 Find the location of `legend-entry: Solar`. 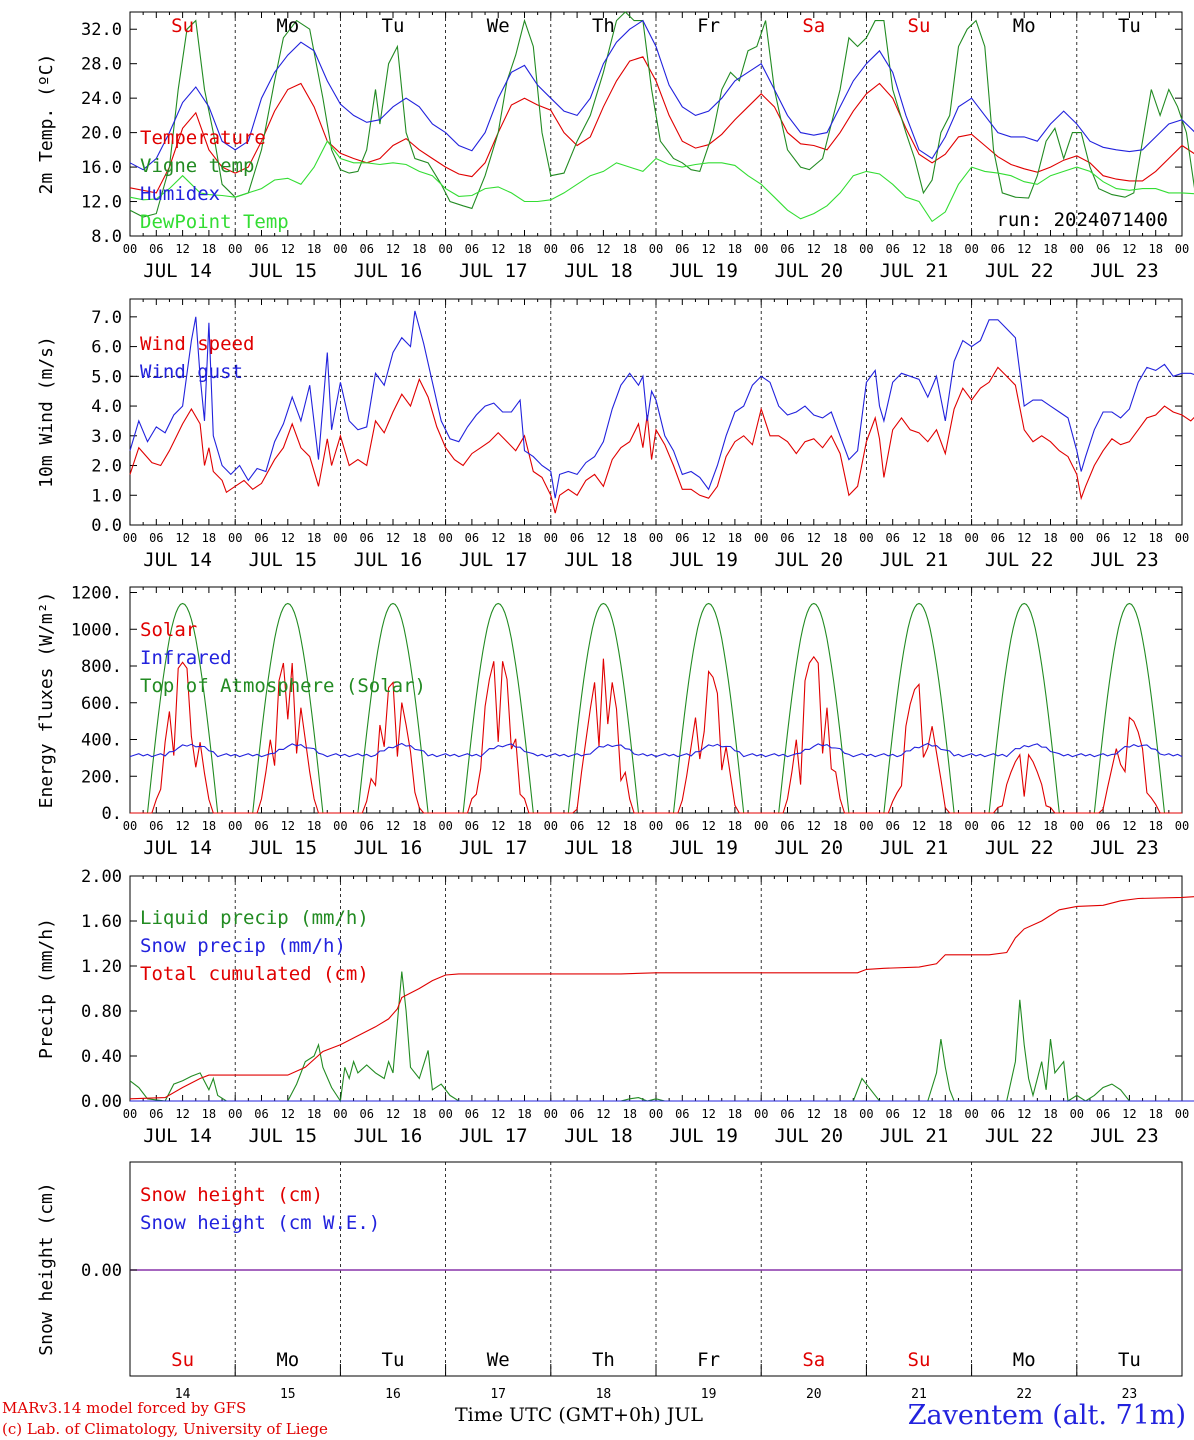

legend-entry: Solar is located at coordinates (168, 630).